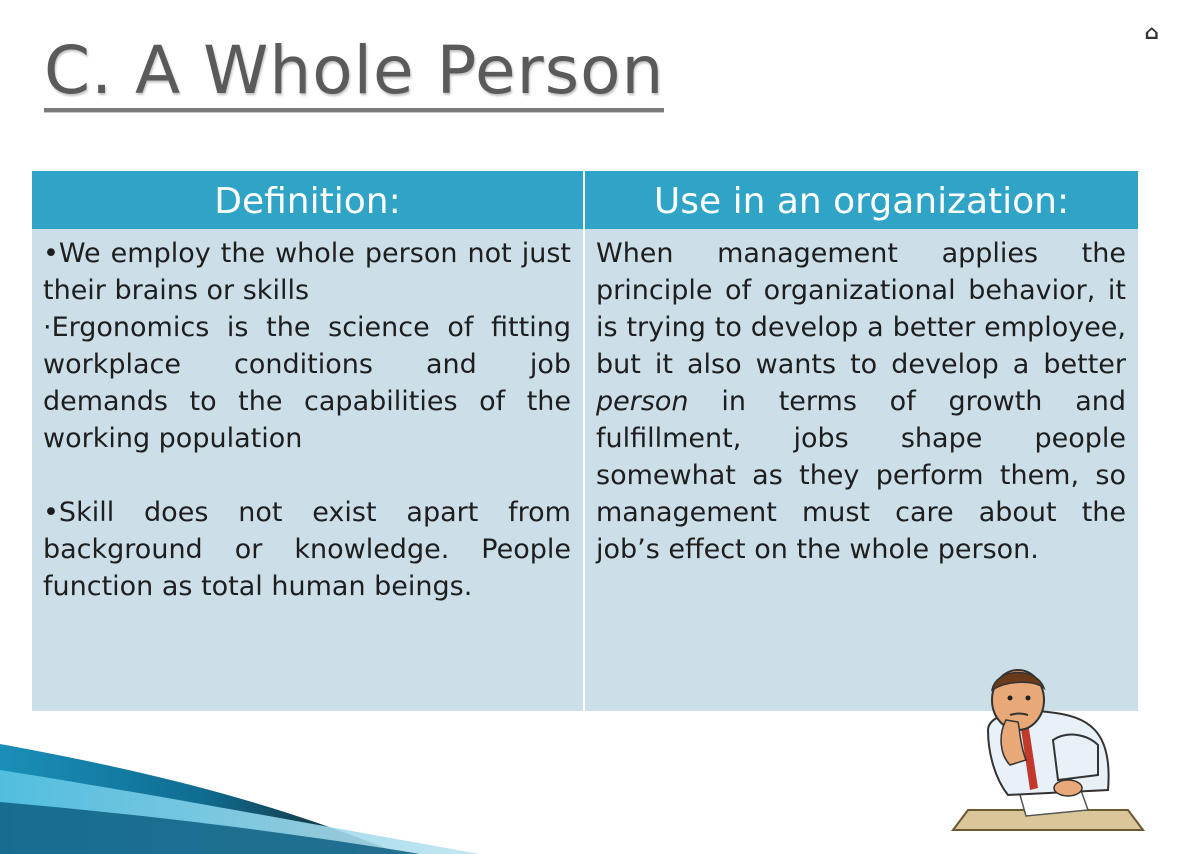  I want to click on title-underline, so click(354, 110).